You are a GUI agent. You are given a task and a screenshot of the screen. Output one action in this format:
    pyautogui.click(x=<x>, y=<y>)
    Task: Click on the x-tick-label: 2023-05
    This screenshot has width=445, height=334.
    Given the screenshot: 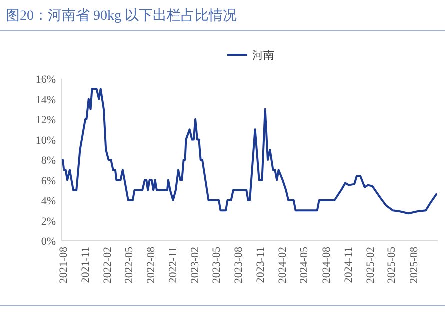 What is the action you would take?
    pyautogui.click(x=216, y=265)
    